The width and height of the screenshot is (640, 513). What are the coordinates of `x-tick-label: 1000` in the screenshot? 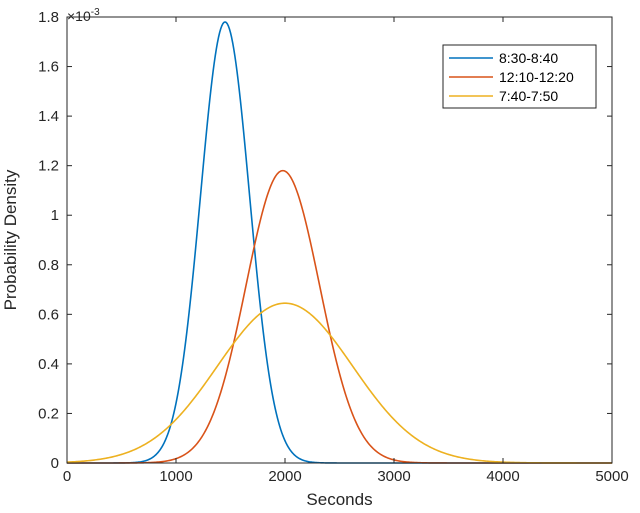 It's located at (175, 476).